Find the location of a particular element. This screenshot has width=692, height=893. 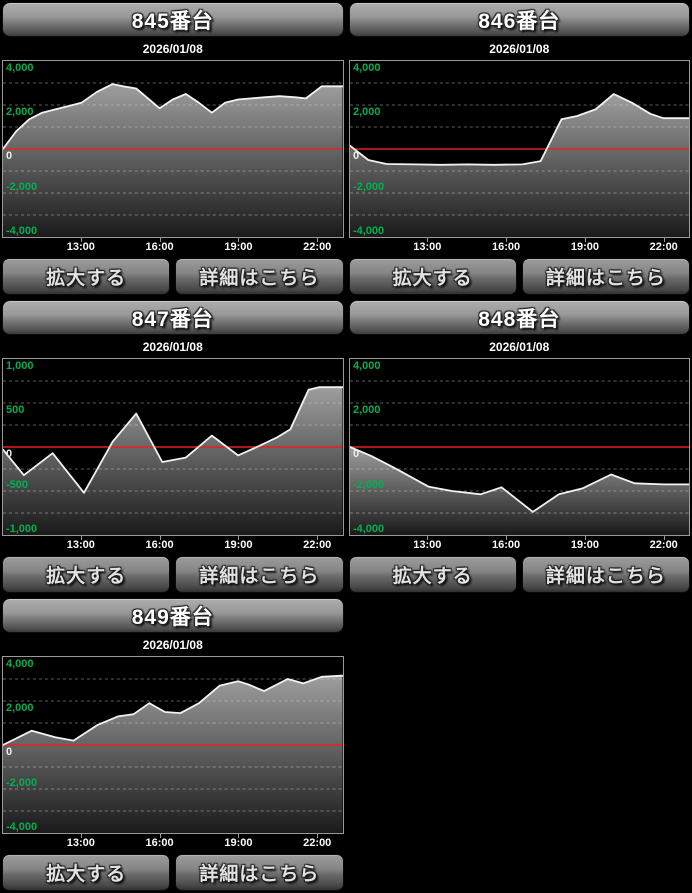

enlarge-button-845: 拡大する is located at coordinates (86, 276).